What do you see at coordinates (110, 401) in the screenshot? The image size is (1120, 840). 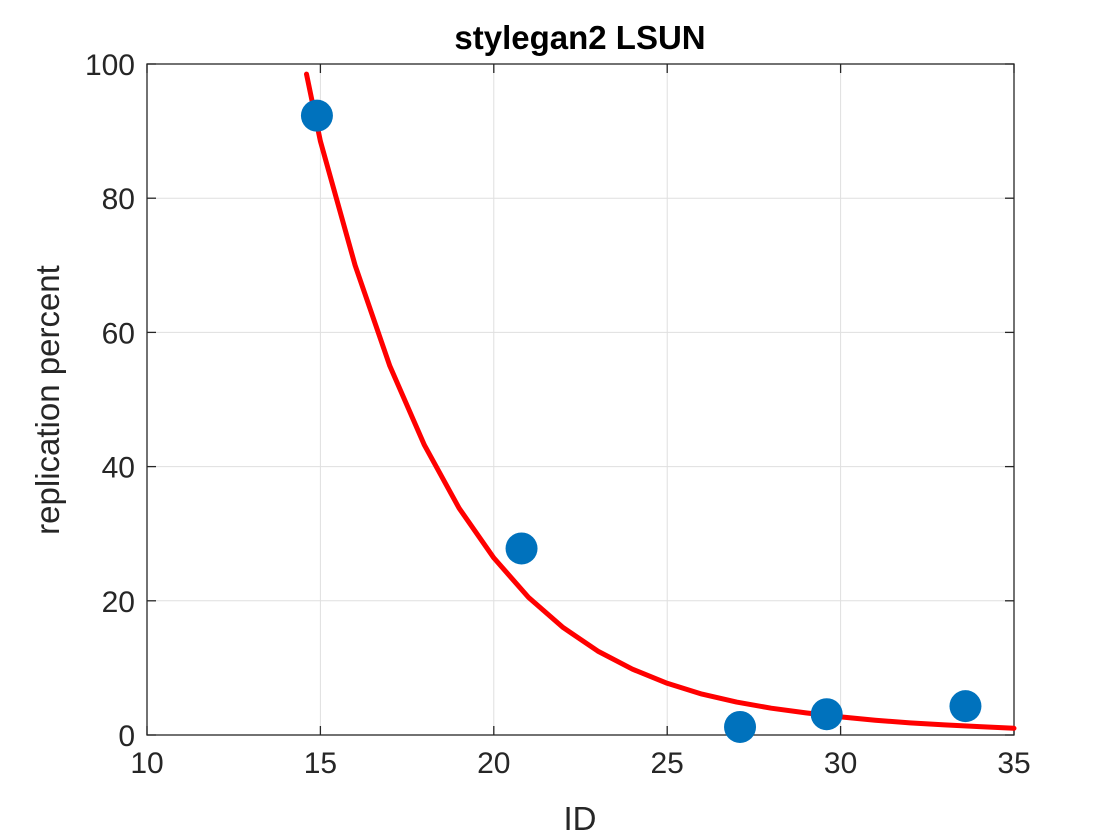 I see `y-tick-labels: 0 20 40 60 80 100` at bounding box center [110, 401].